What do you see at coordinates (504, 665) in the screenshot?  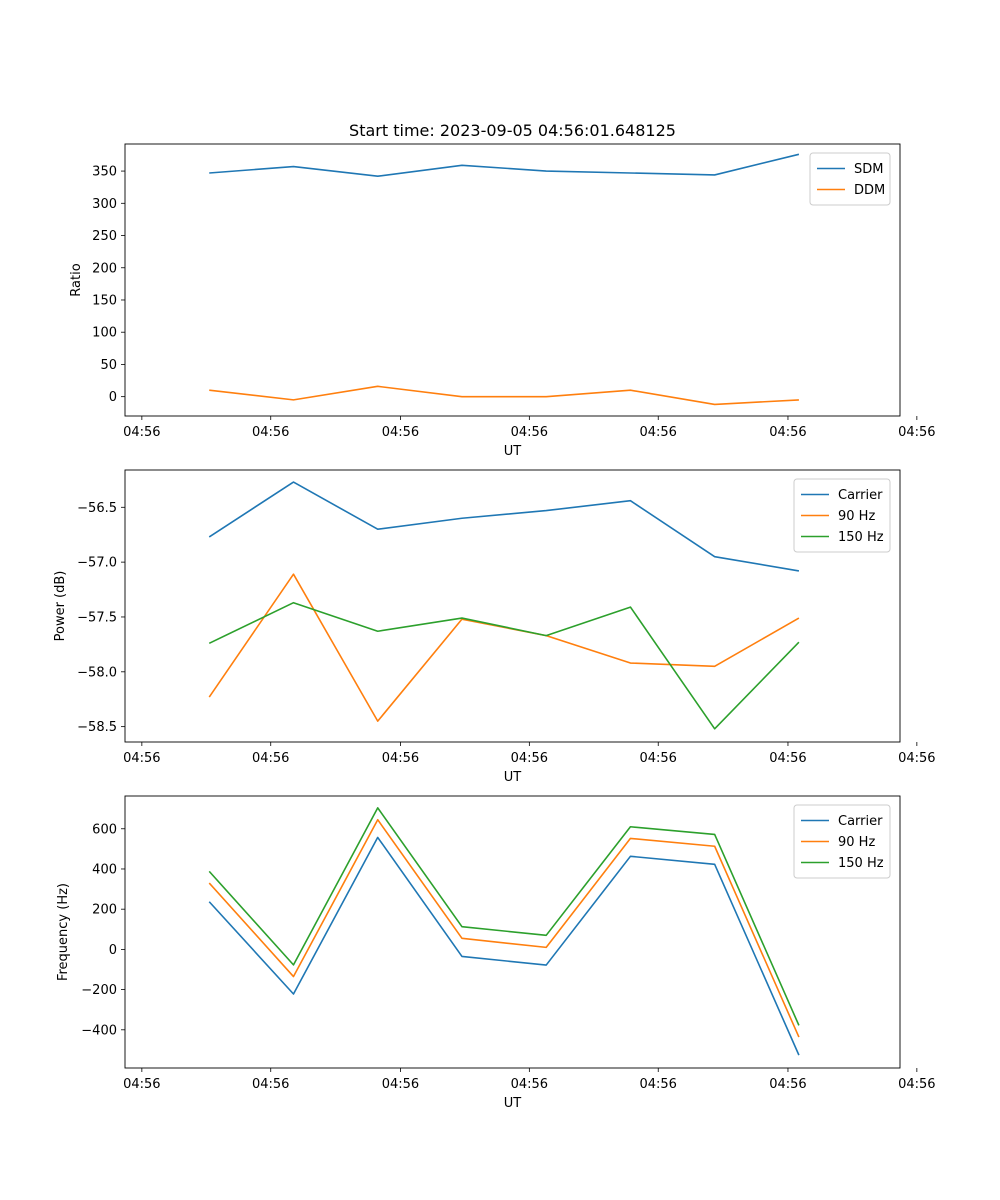 I see `power-series-150-hz` at bounding box center [504, 665].